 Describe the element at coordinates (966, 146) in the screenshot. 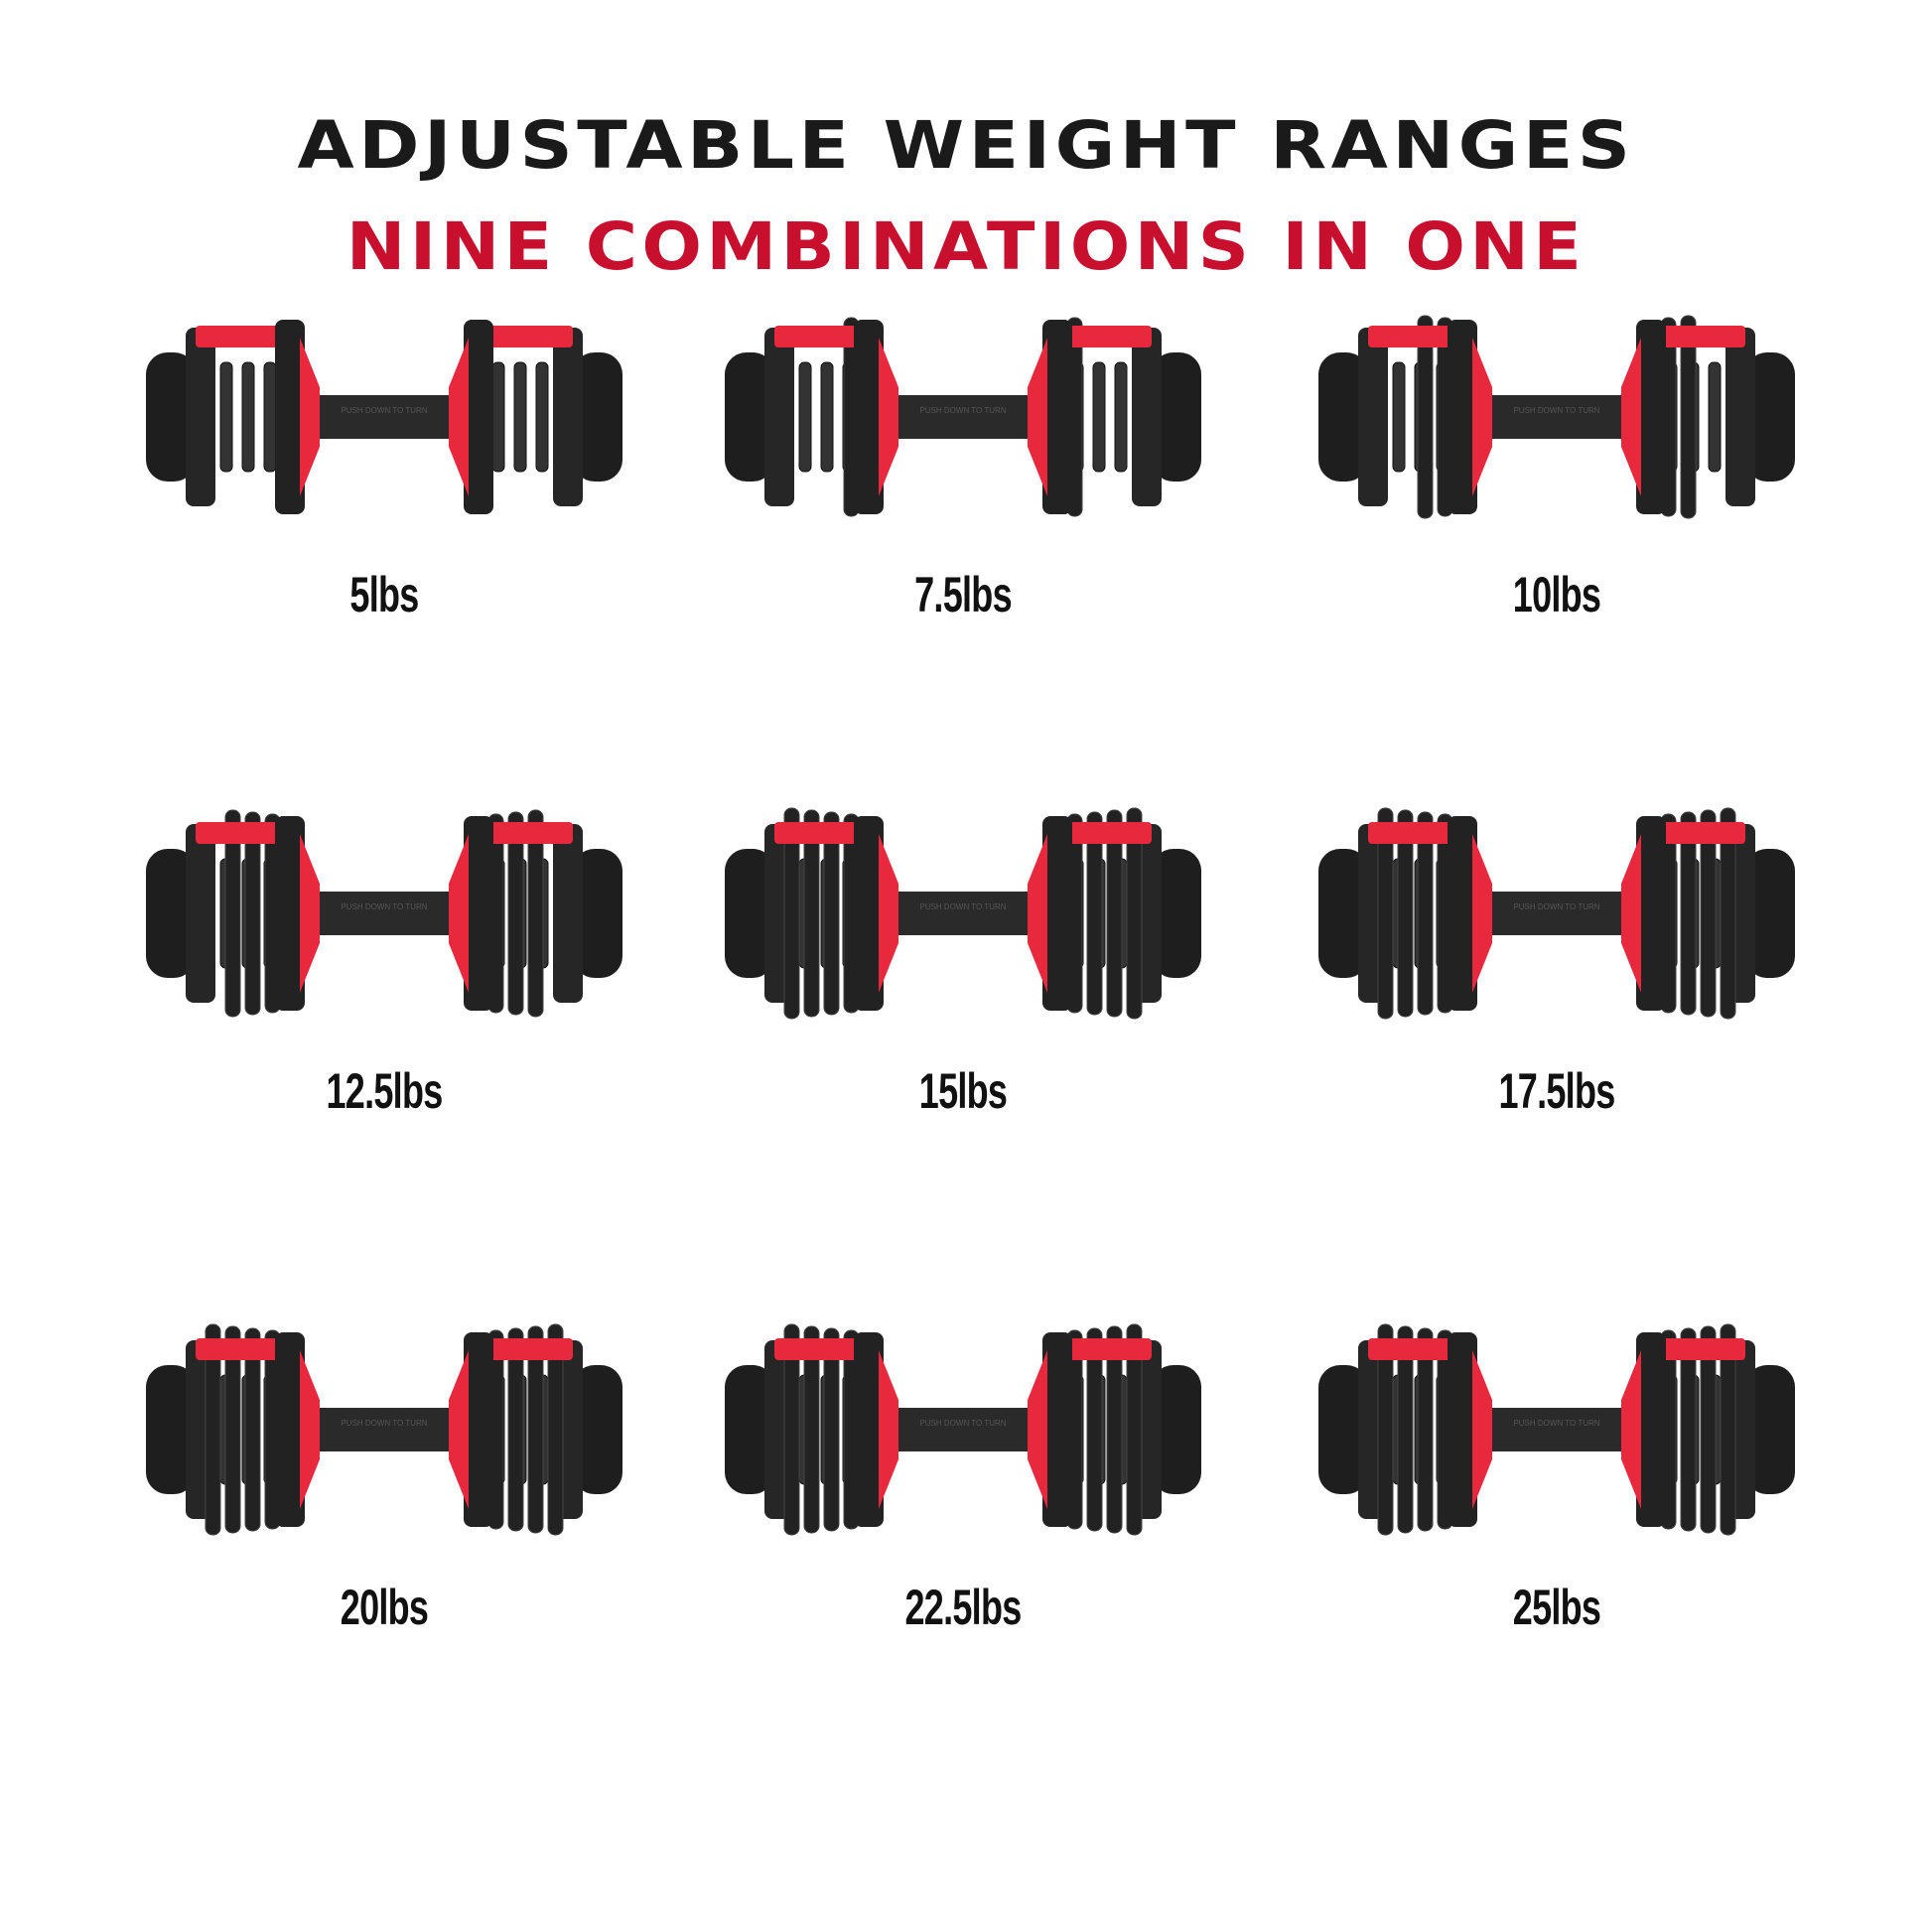

I see `page-title: ADJUSTABLE WEIGHT RANGES` at that location.